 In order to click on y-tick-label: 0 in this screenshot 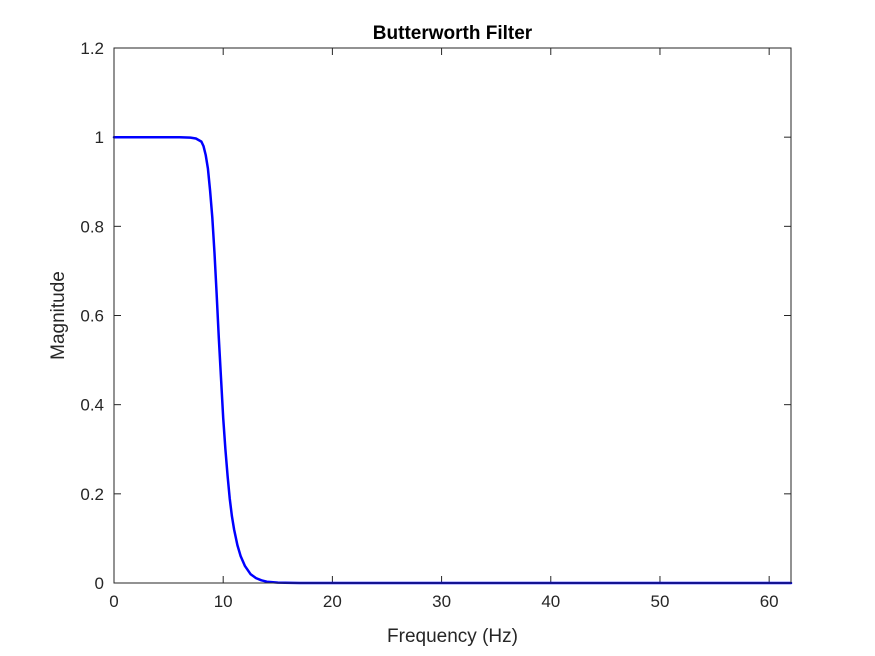, I will do `click(99, 583)`.